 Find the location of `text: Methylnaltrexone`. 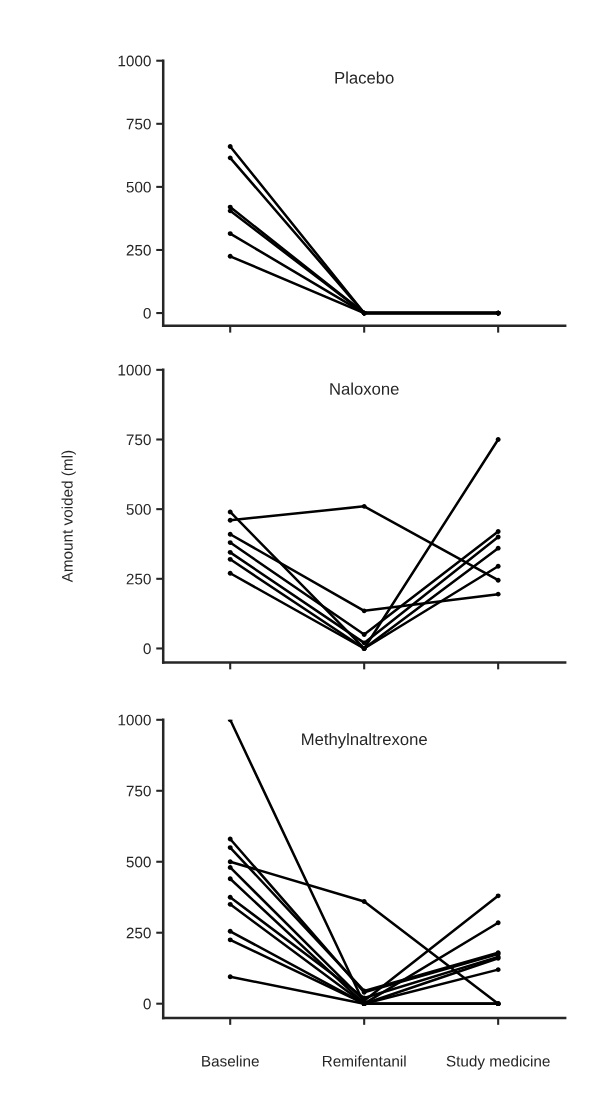

text: Methylnaltrexone is located at coordinates (364, 740).